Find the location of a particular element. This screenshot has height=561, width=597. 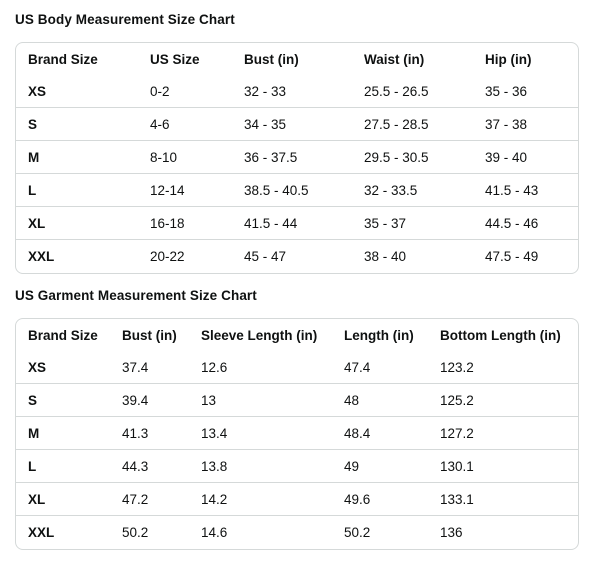

measurement-cell: 4-6 is located at coordinates (197, 124).